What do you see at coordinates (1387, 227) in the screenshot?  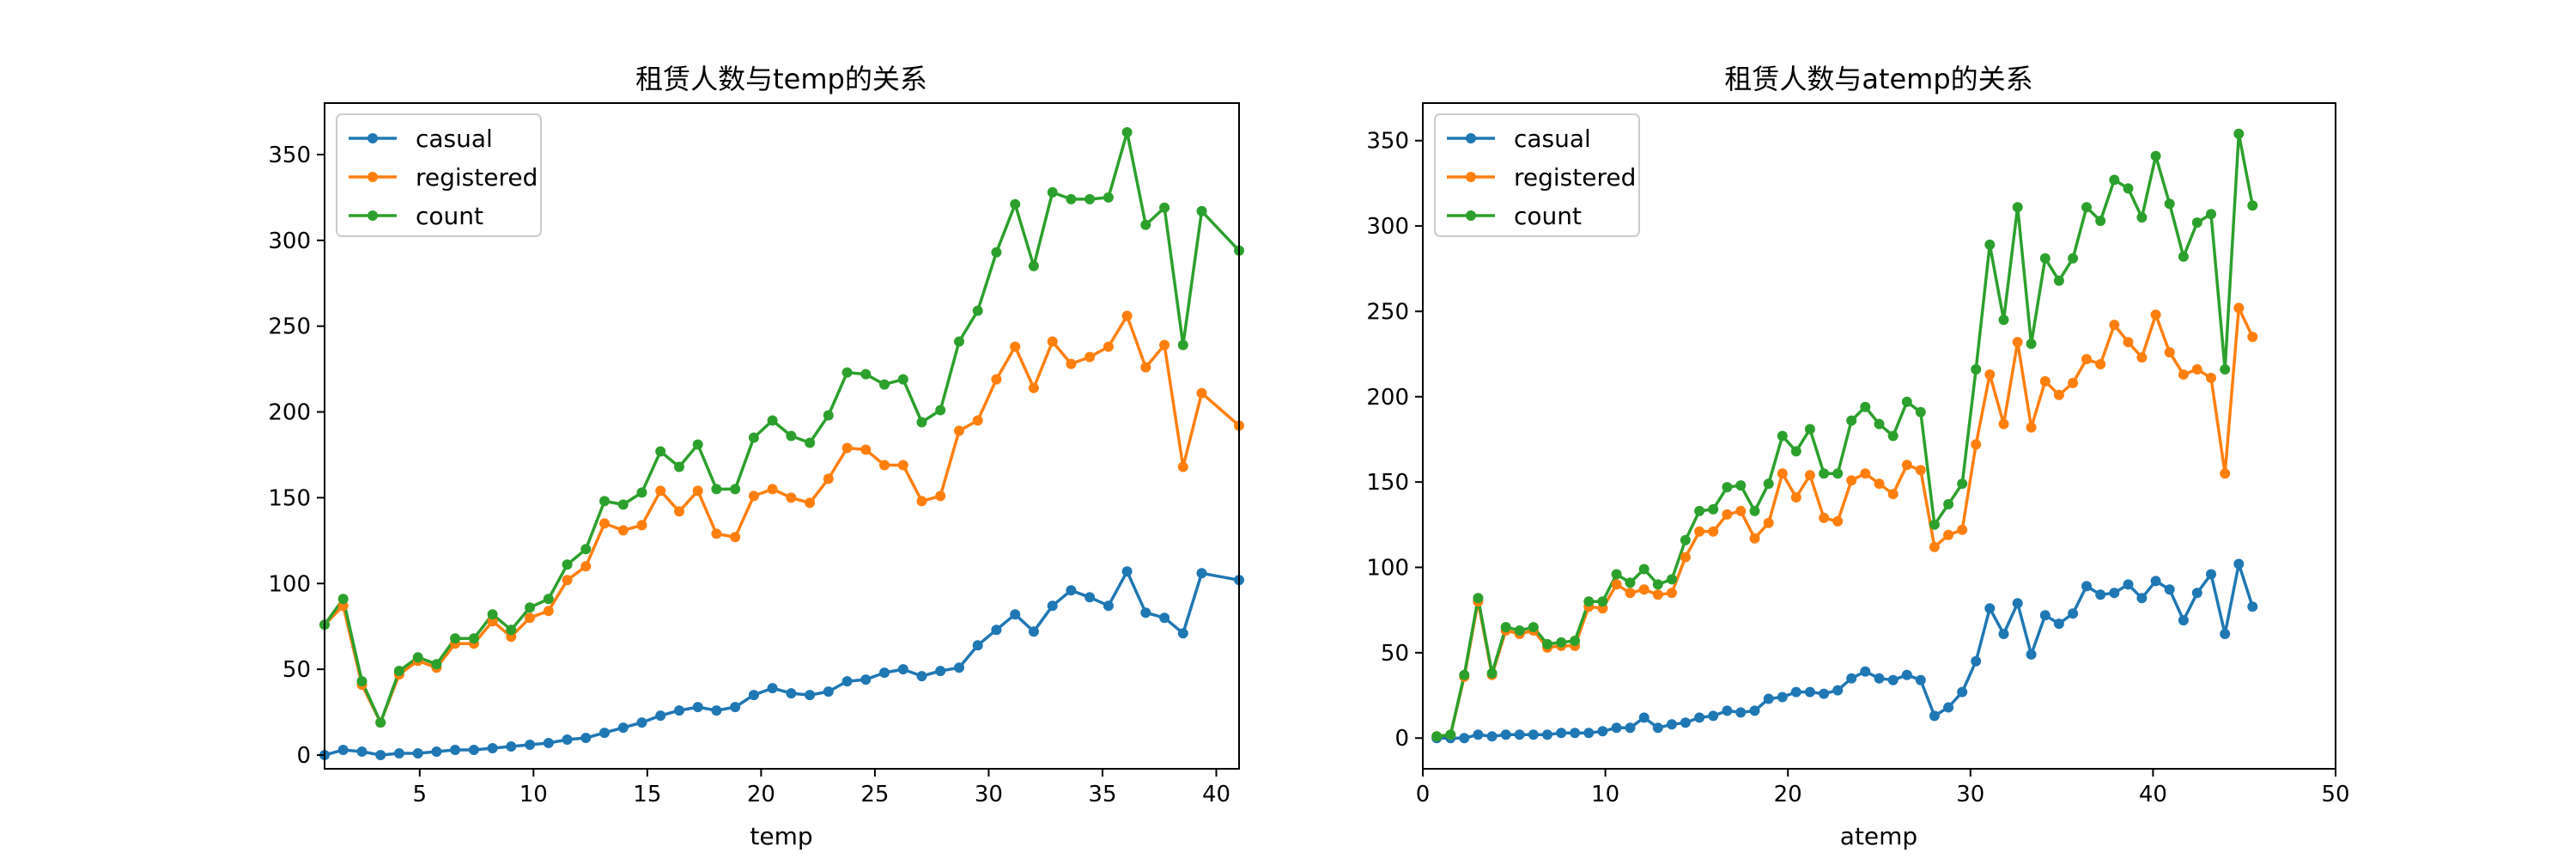 I see `y-tick-label: 300` at bounding box center [1387, 227].